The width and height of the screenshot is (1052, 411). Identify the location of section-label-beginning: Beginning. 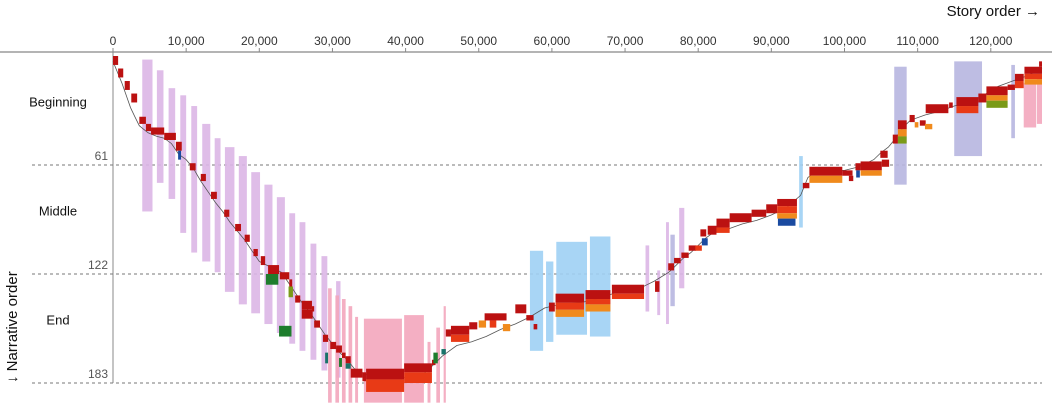
(58, 102).